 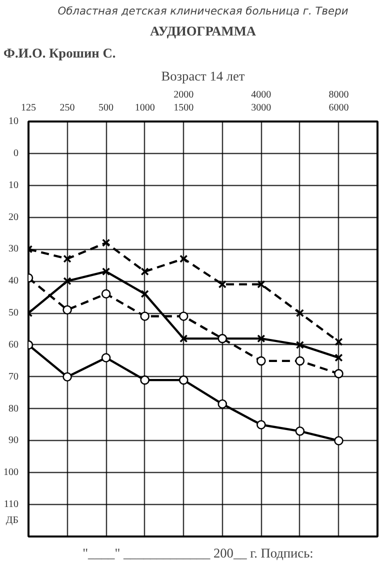 What do you see at coordinates (144, 108) in the screenshot?
I see `x-tick-label: 1000` at bounding box center [144, 108].